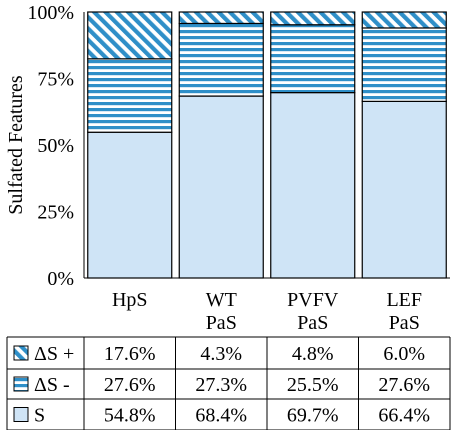  I want to click on y-axis-label: Sulfated Features, so click(16, 145).